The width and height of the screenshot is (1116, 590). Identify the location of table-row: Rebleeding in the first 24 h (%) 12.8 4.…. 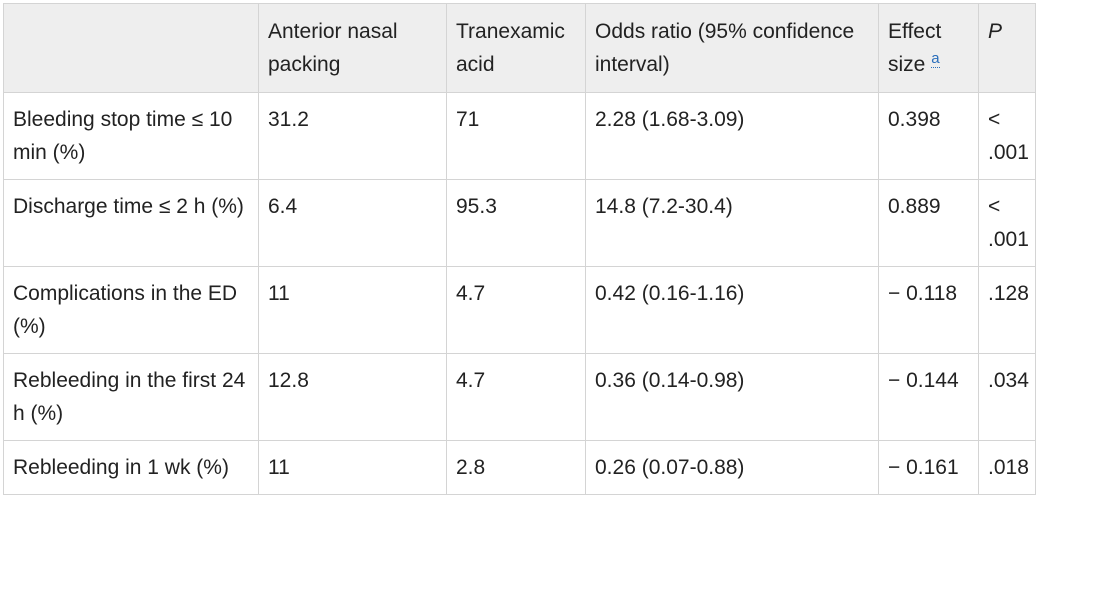
(519, 397).